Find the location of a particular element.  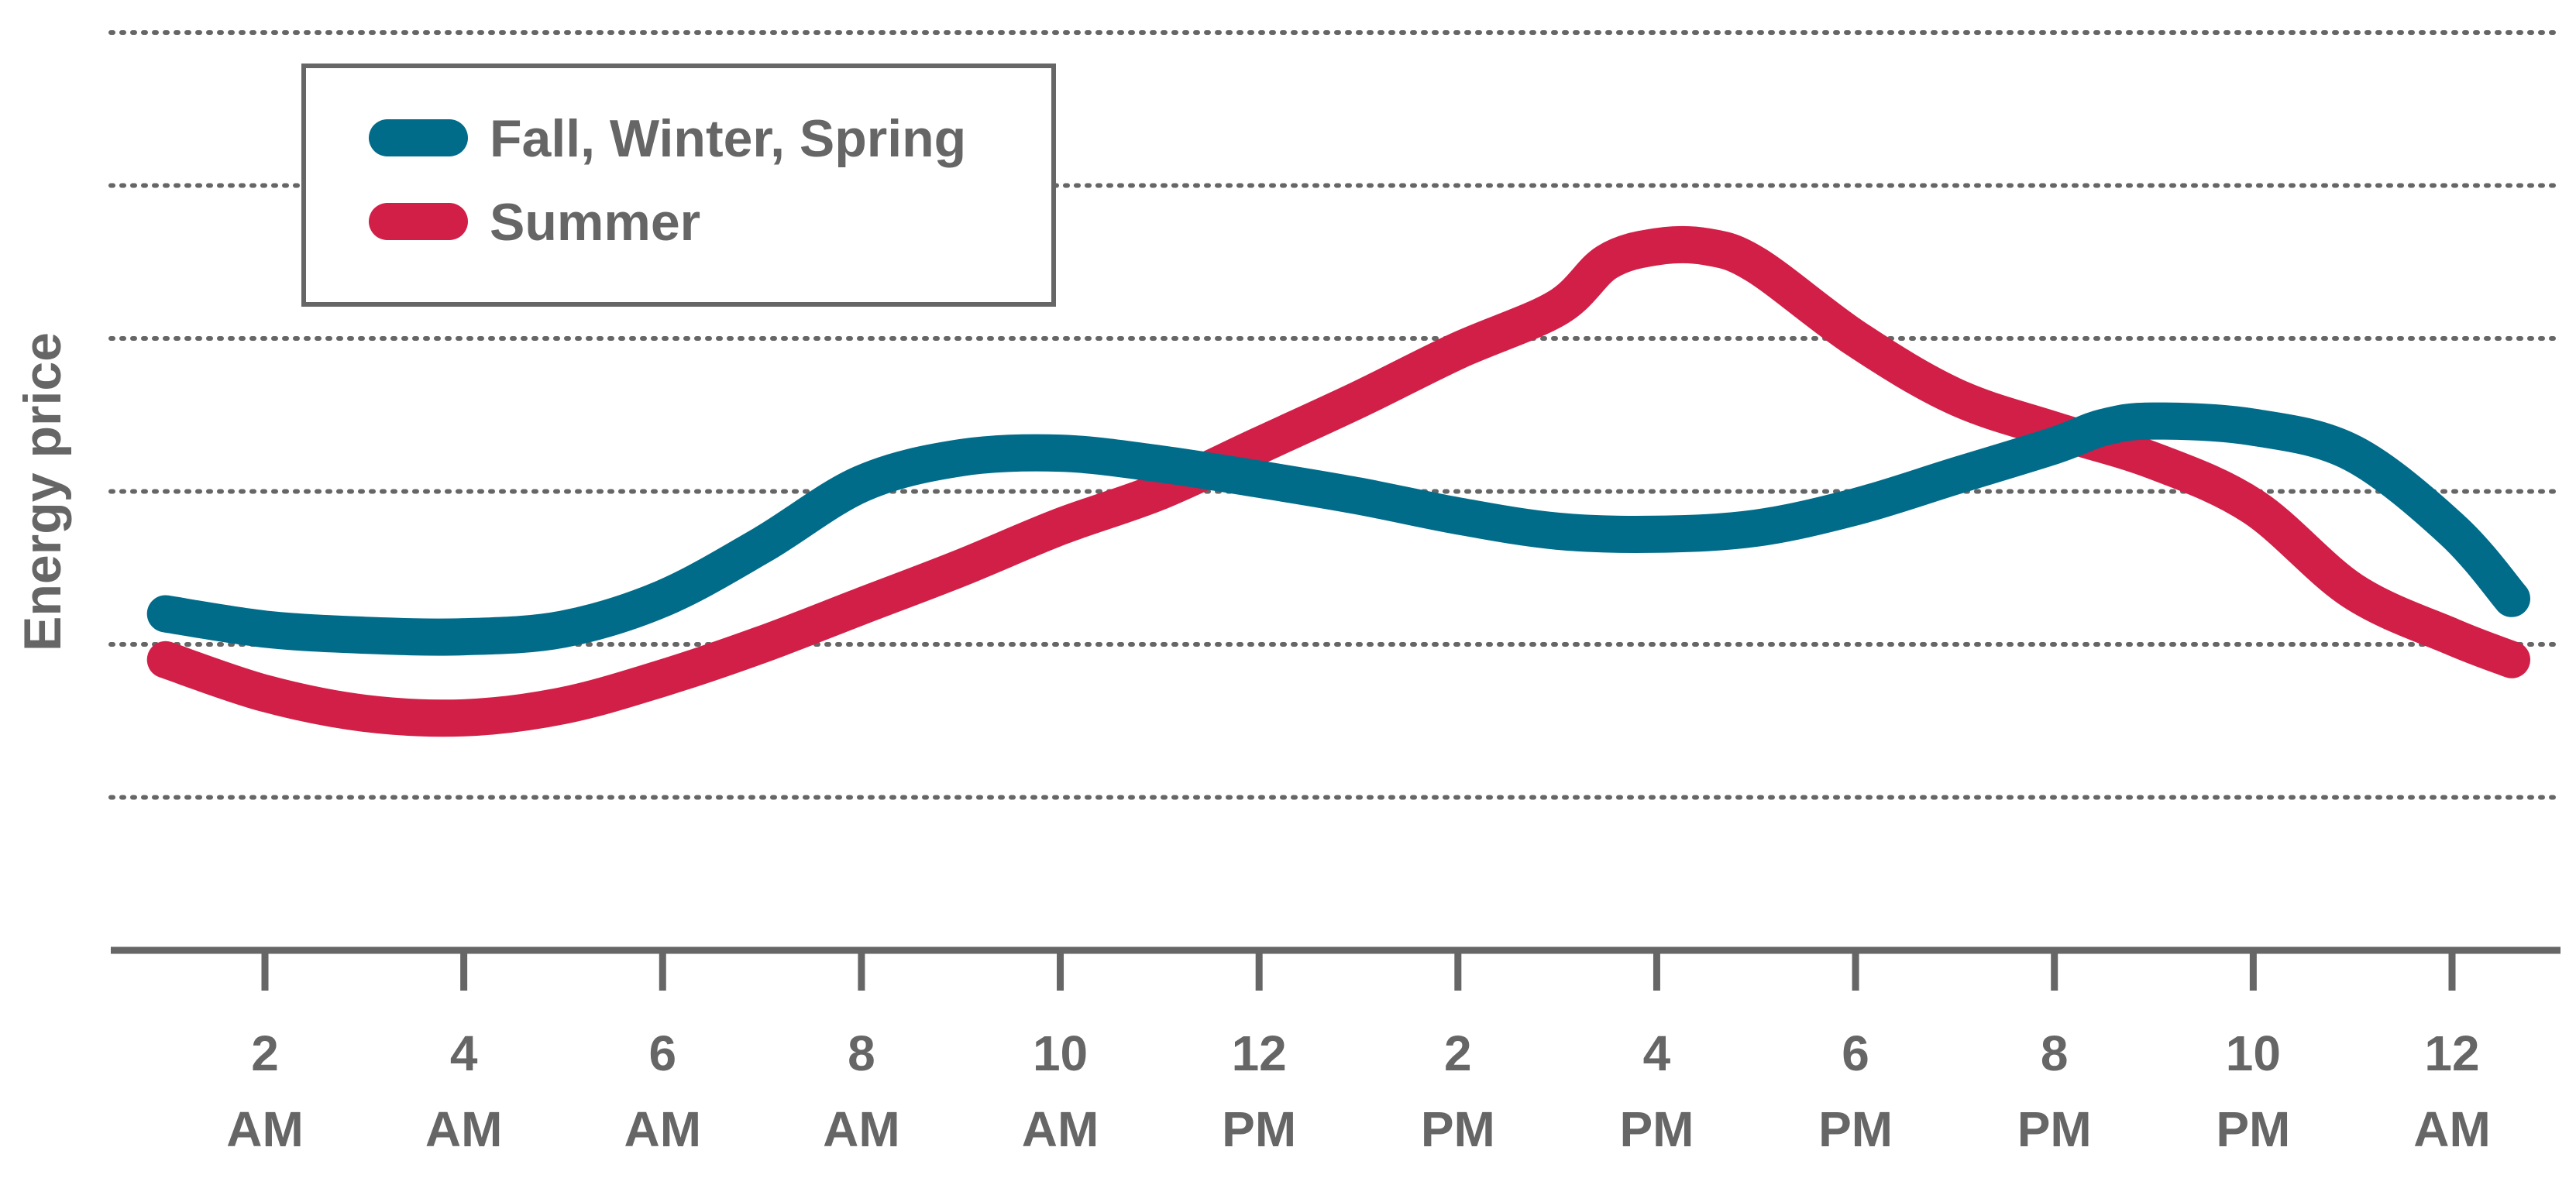

legend: Fall, Winter, Spring Summer is located at coordinates (678, 185).